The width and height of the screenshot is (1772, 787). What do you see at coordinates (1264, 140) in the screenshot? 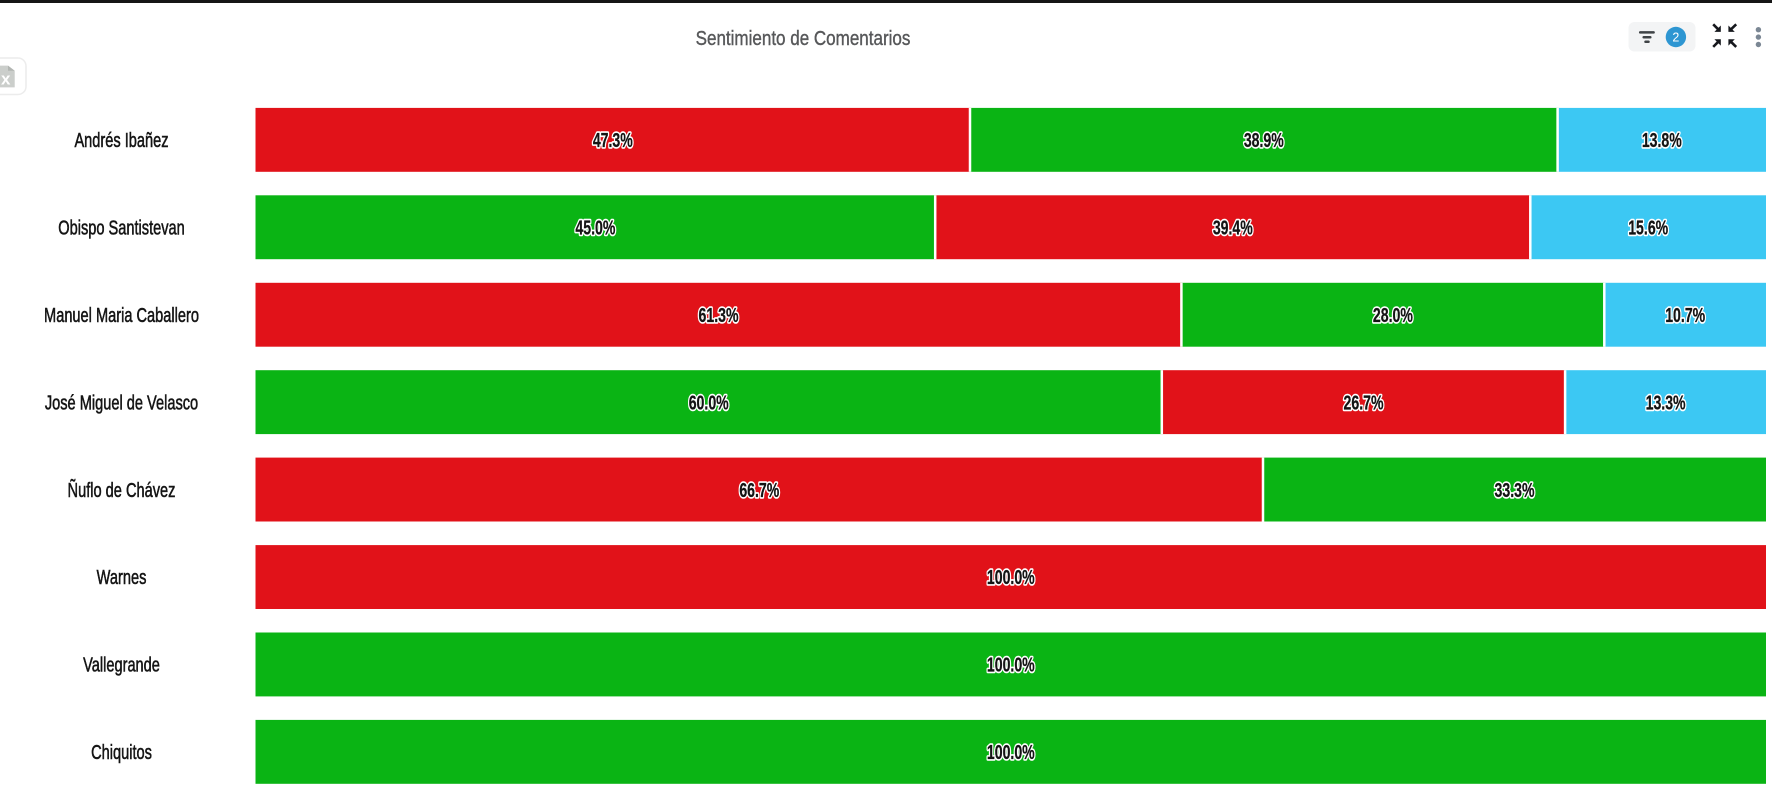
I see `svg-text: 38.9%` at bounding box center [1264, 140].